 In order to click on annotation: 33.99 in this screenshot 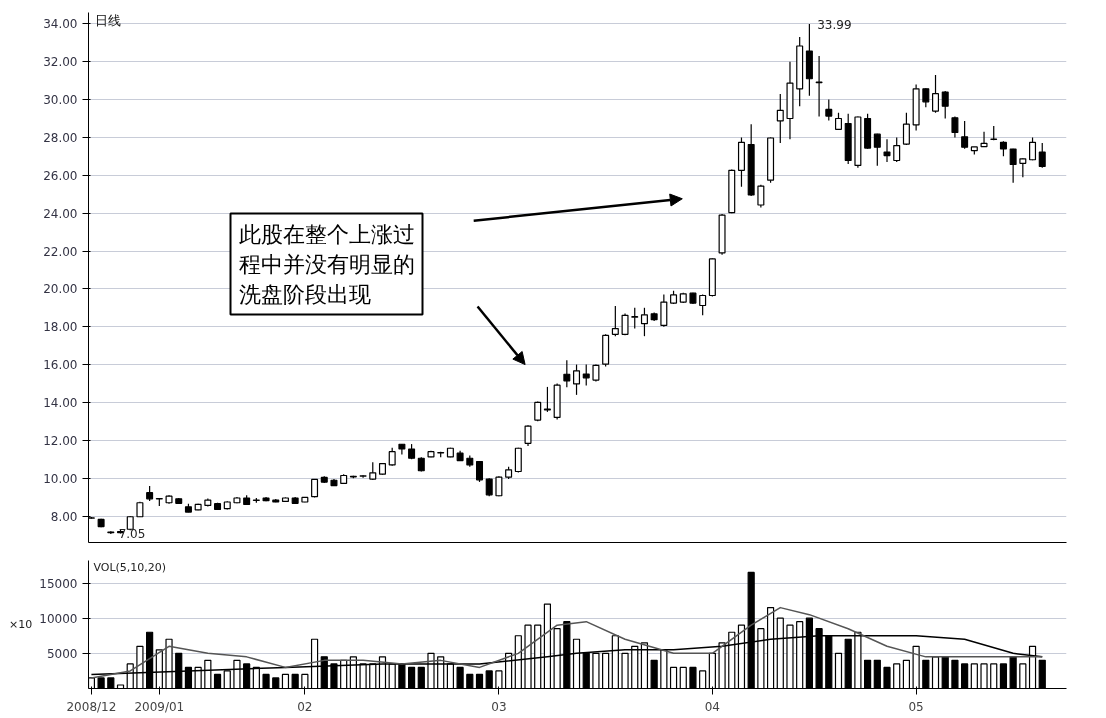, I will do `click(834, 24)`.